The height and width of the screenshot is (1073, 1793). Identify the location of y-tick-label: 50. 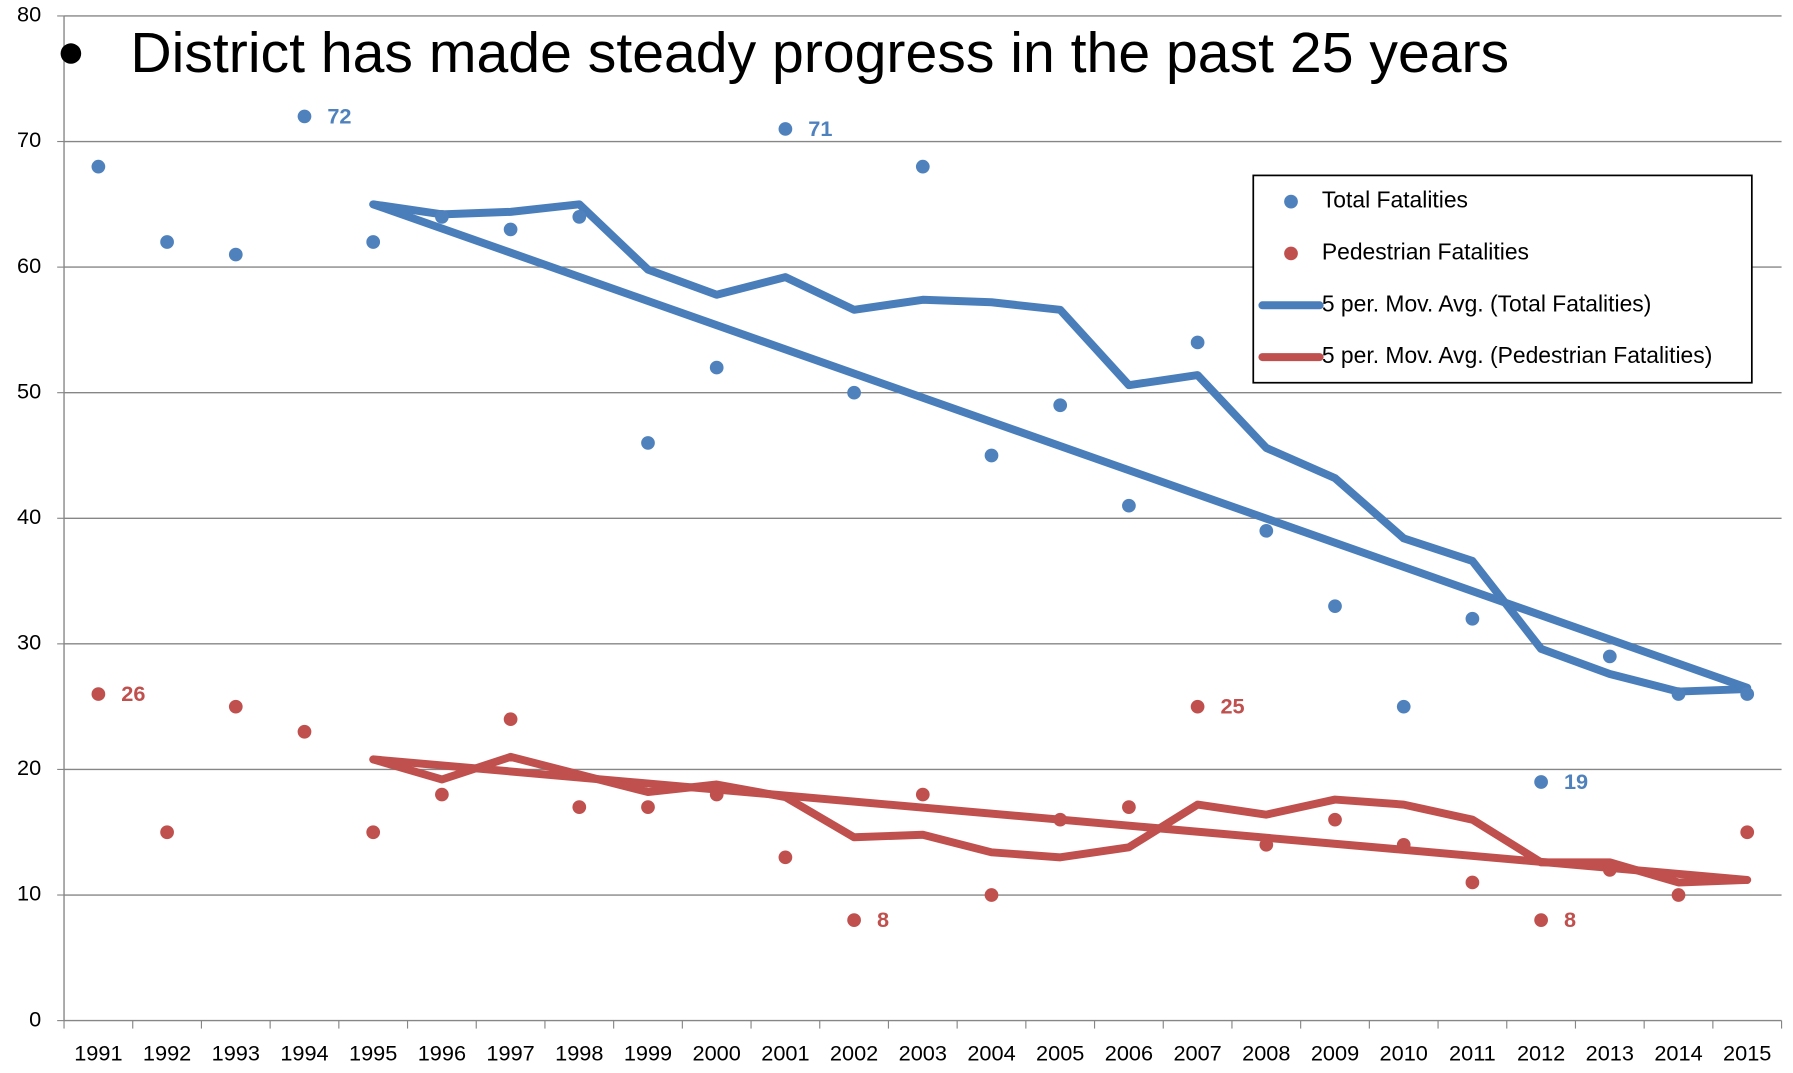
(29, 390).